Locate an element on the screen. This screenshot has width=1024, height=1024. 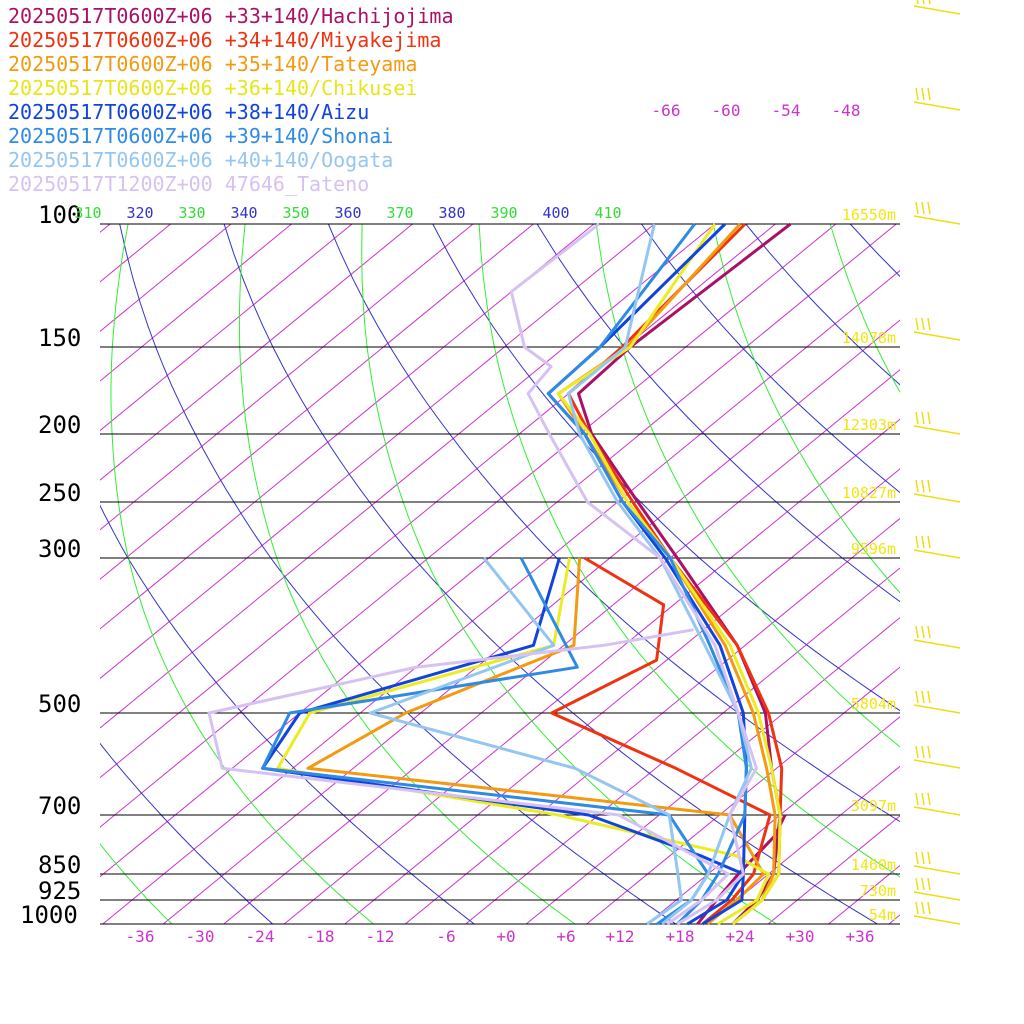
series-6-temperature-line is located at coordinates (647, 574).